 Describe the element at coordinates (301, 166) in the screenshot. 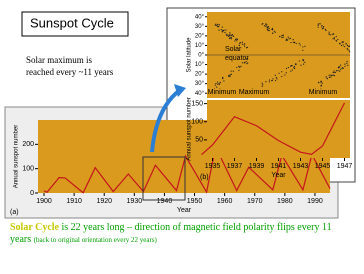

I see `x-tick-label: 1943` at that location.